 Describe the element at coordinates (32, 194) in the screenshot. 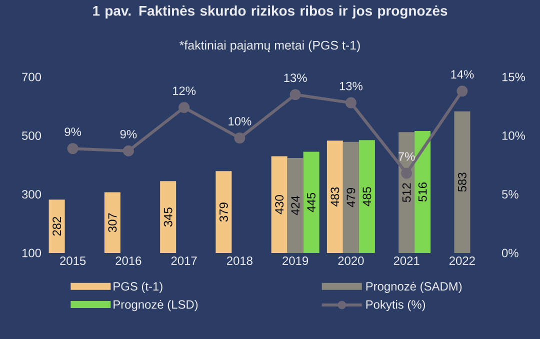

I see `y-tick-label: 300` at that location.